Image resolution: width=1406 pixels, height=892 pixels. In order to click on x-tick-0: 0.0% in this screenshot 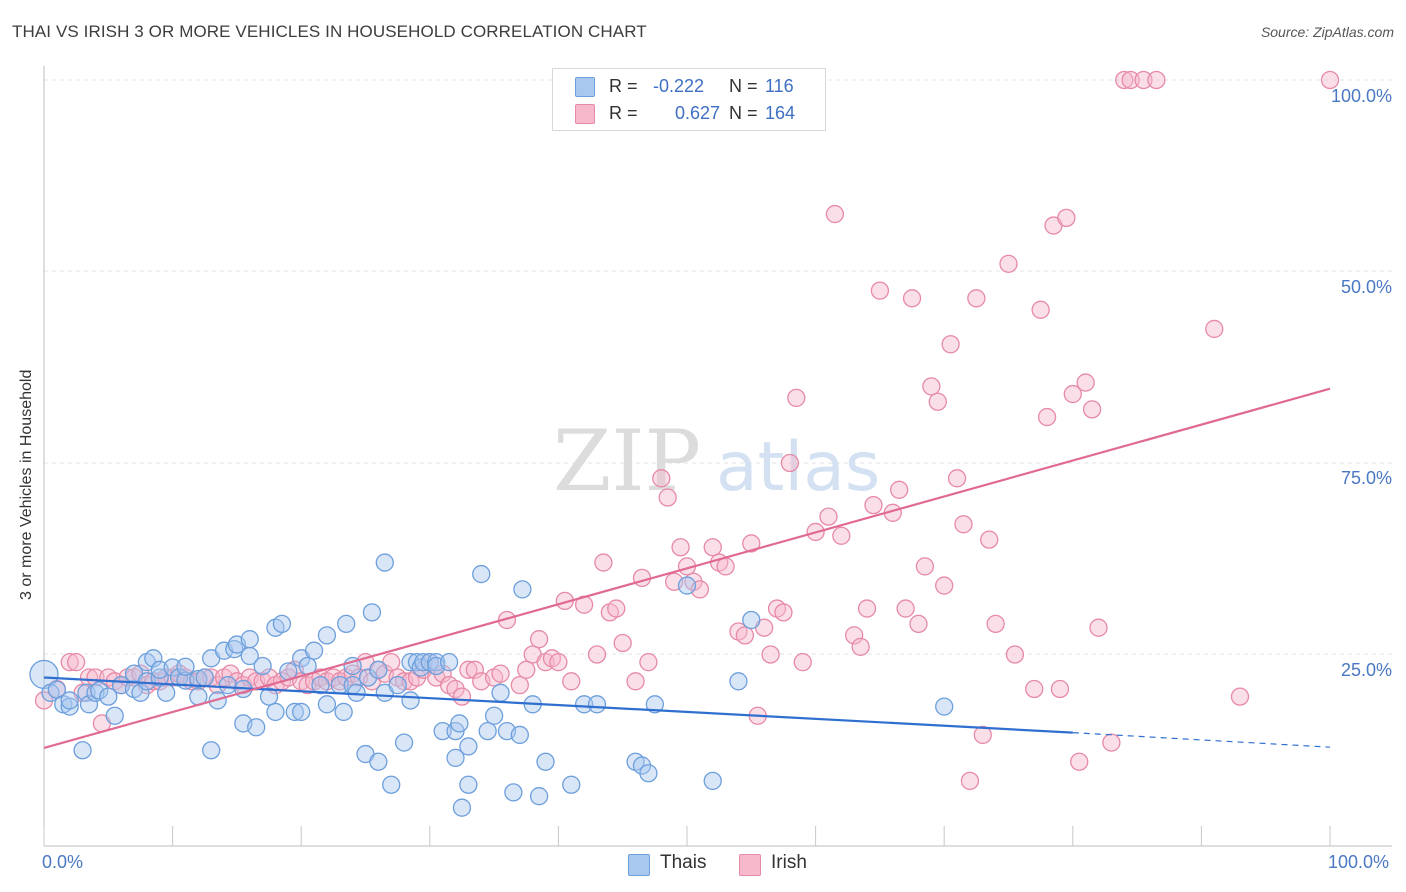, I will do `click(63, 862)`.